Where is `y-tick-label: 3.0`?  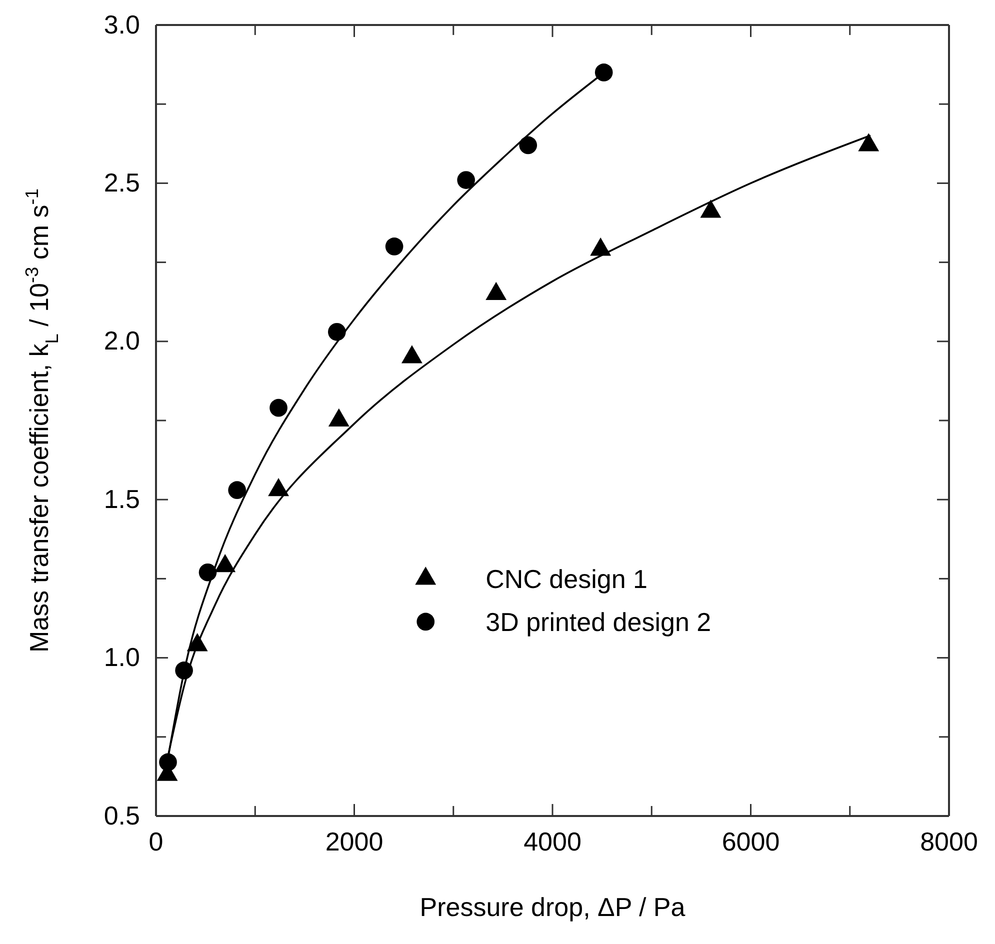 y-tick-label: 3.0 is located at coordinates (122, 24).